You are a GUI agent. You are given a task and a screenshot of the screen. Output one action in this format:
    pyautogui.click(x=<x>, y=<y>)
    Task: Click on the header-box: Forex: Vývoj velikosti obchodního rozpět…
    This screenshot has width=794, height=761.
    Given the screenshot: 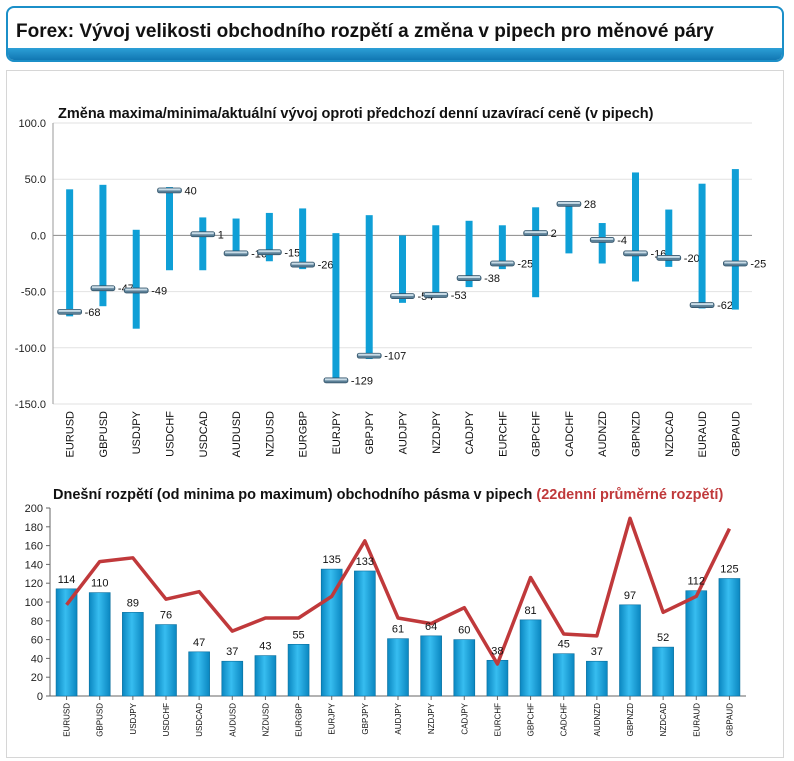 What is the action you would take?
    pyautogui.click(x=395, y=34)
    